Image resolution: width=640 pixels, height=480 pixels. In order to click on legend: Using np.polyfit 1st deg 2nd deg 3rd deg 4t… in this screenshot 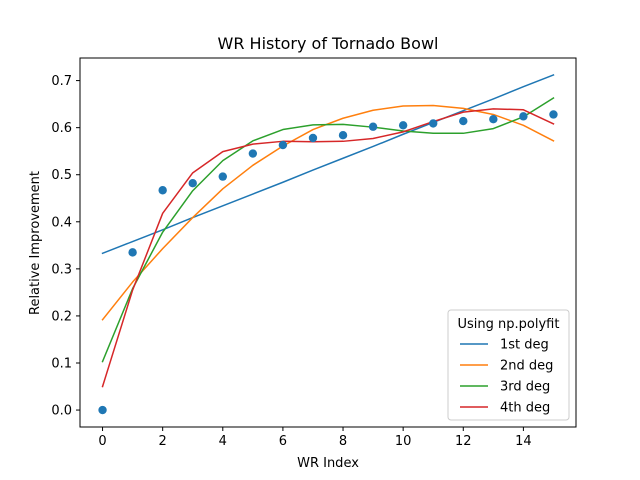, I will do `click(508, 365)`.